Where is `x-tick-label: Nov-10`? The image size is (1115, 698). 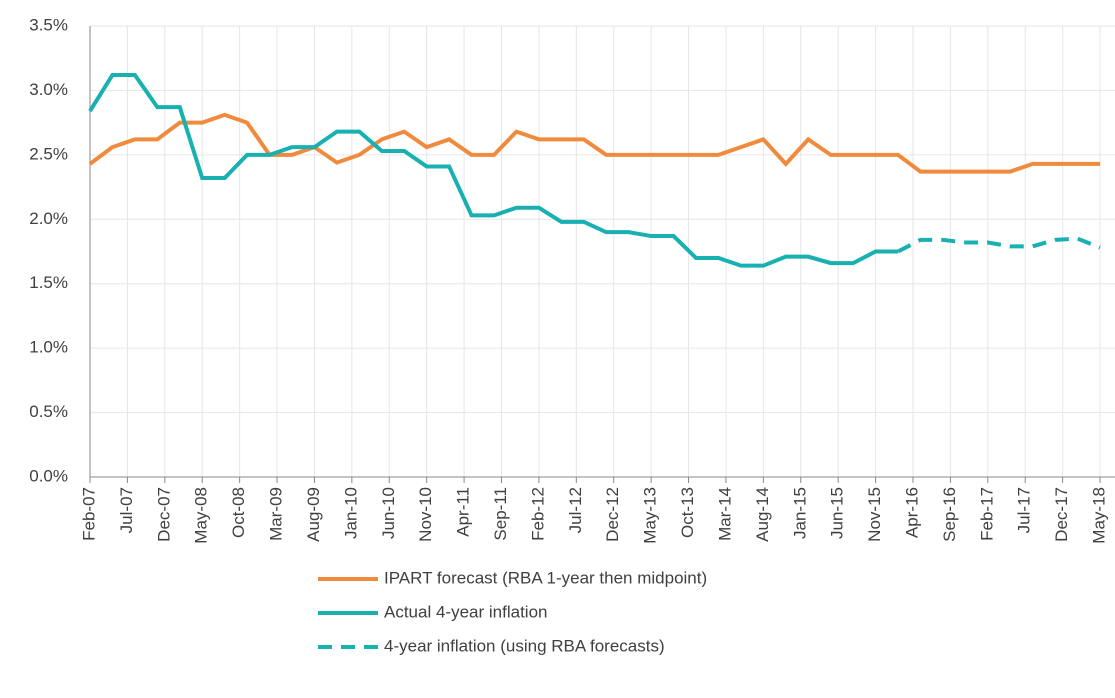
x-tick-label: Nov-10 is located at coordinates (425, 514).